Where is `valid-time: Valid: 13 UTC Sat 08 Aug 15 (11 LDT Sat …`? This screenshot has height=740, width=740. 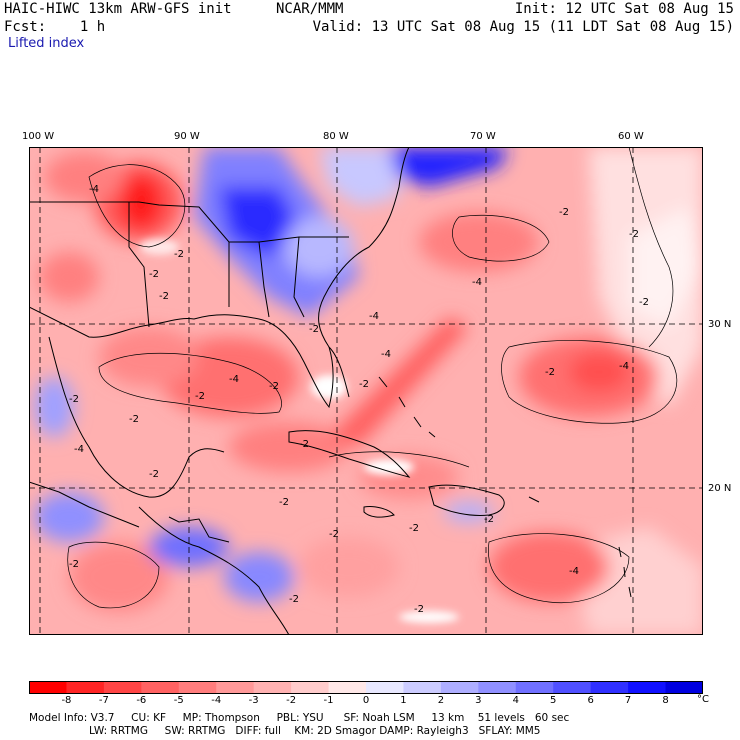 valid-time: Valid: 13 UTC Sat 08 Aug 15 (11 LDT Sat … is located at coordinates (523, 27).